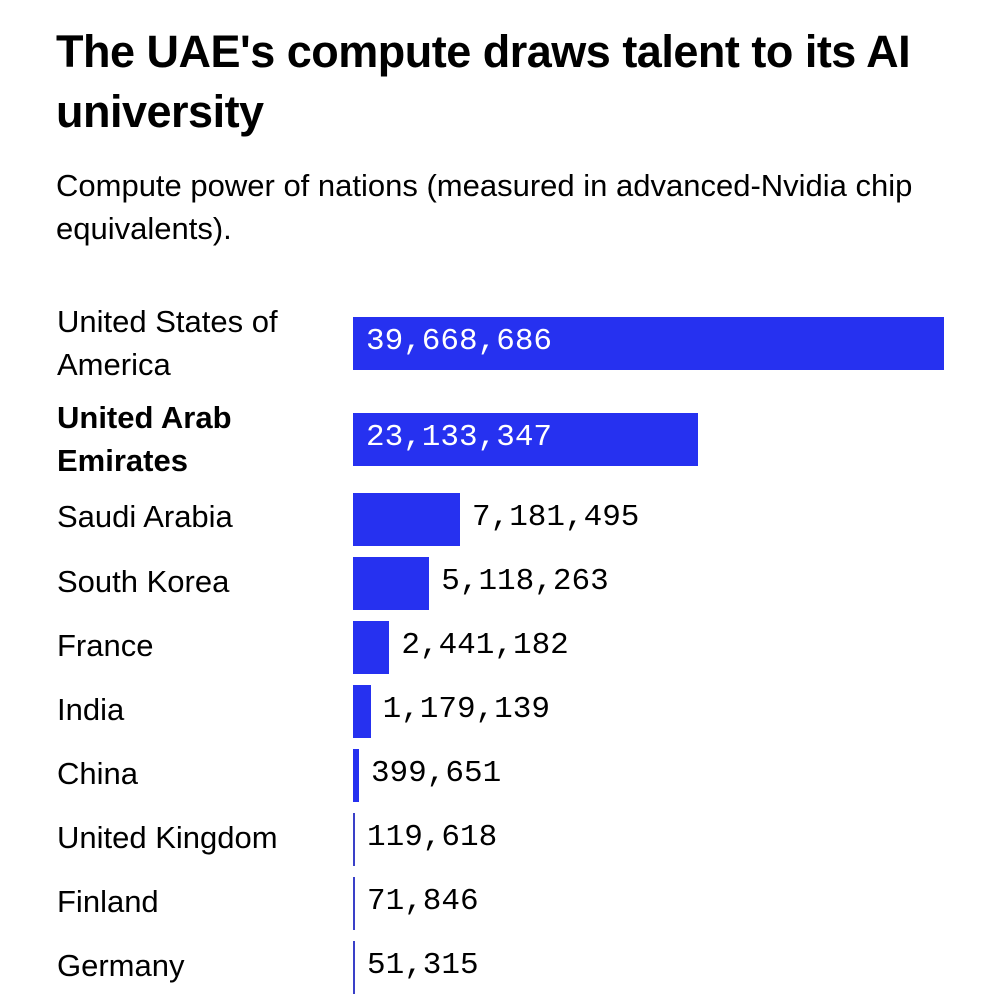 Image resolution: width=1000 pixels, height=1000 pixels. Describe the element at coordinates (97, 773) in the screenshot. I see `country-label: China` at that location.